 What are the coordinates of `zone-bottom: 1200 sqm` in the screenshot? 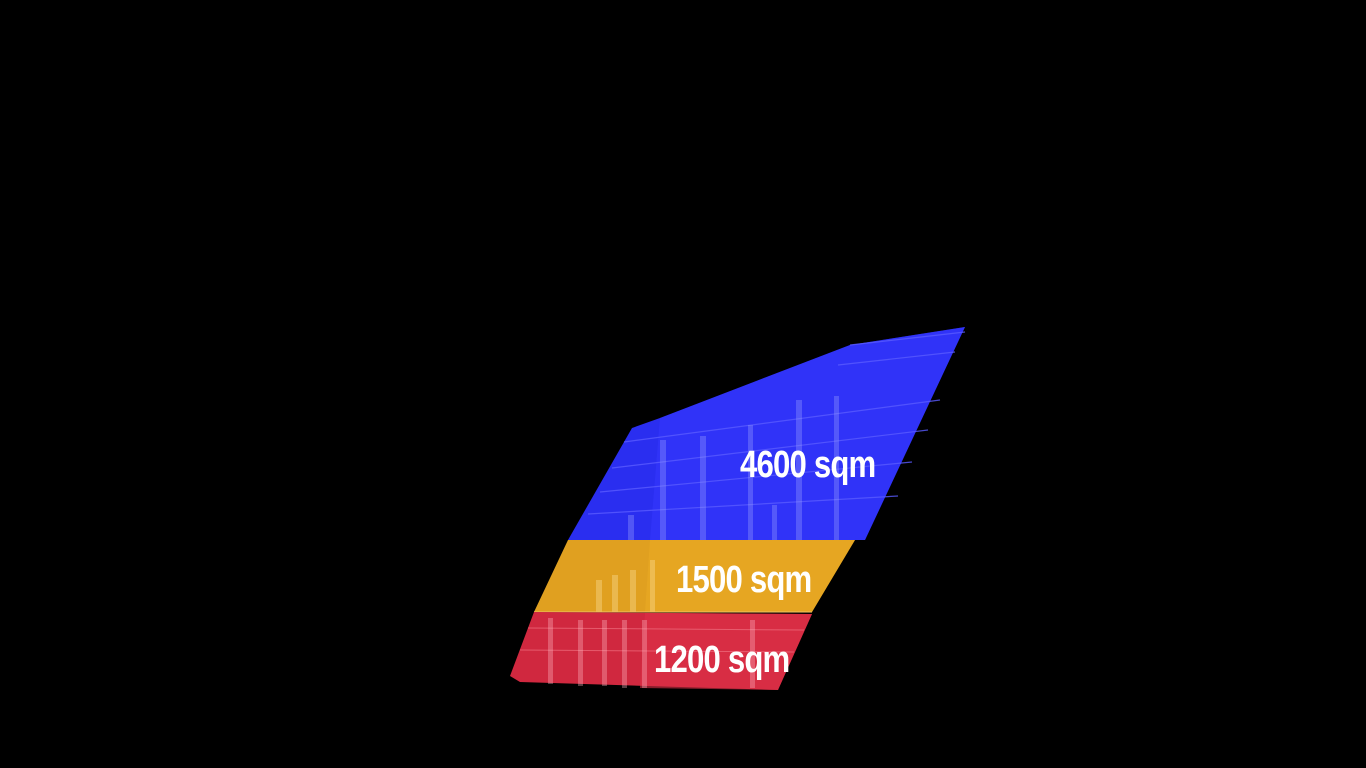 It's located at (661, 651).